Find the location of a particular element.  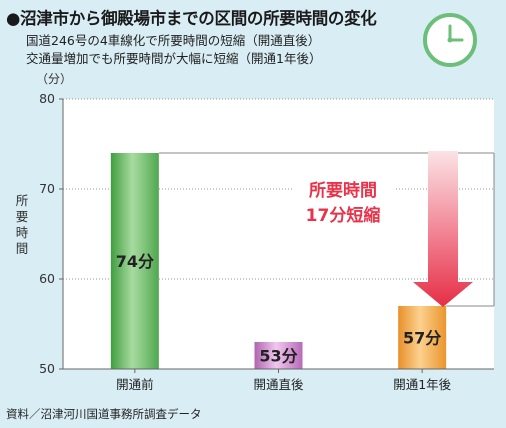

x-tick-label-0: 開通前 is located at coordinates (135, 384).